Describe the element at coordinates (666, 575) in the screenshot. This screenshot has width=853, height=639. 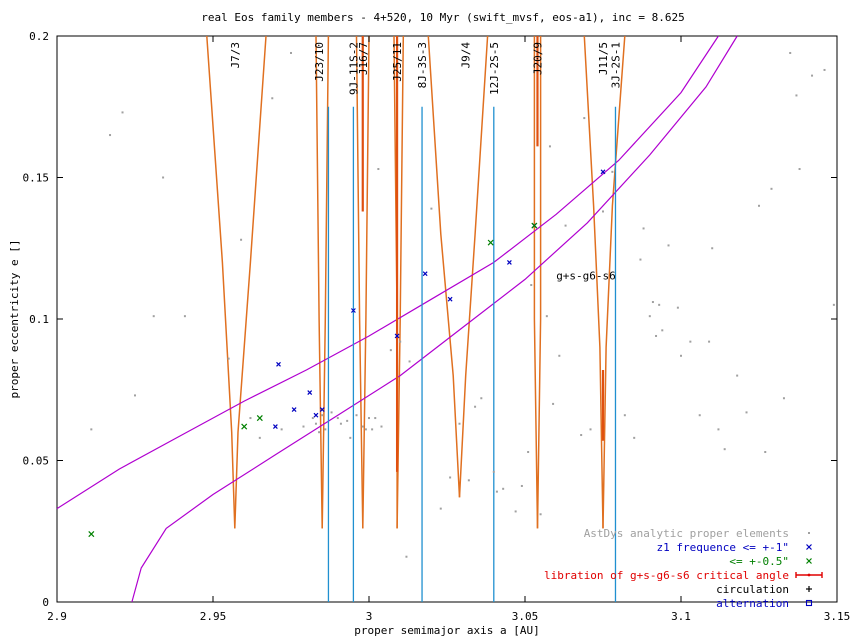
I see `legend-label: libration of g+s-g6-s6 critical angle` at that location.